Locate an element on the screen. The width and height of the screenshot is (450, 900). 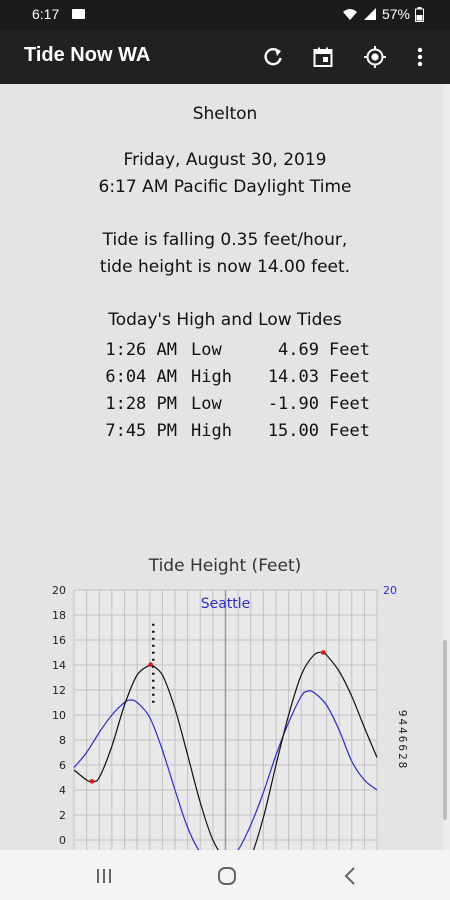
scrollbar-thumb is located at coordinates (445, 730).